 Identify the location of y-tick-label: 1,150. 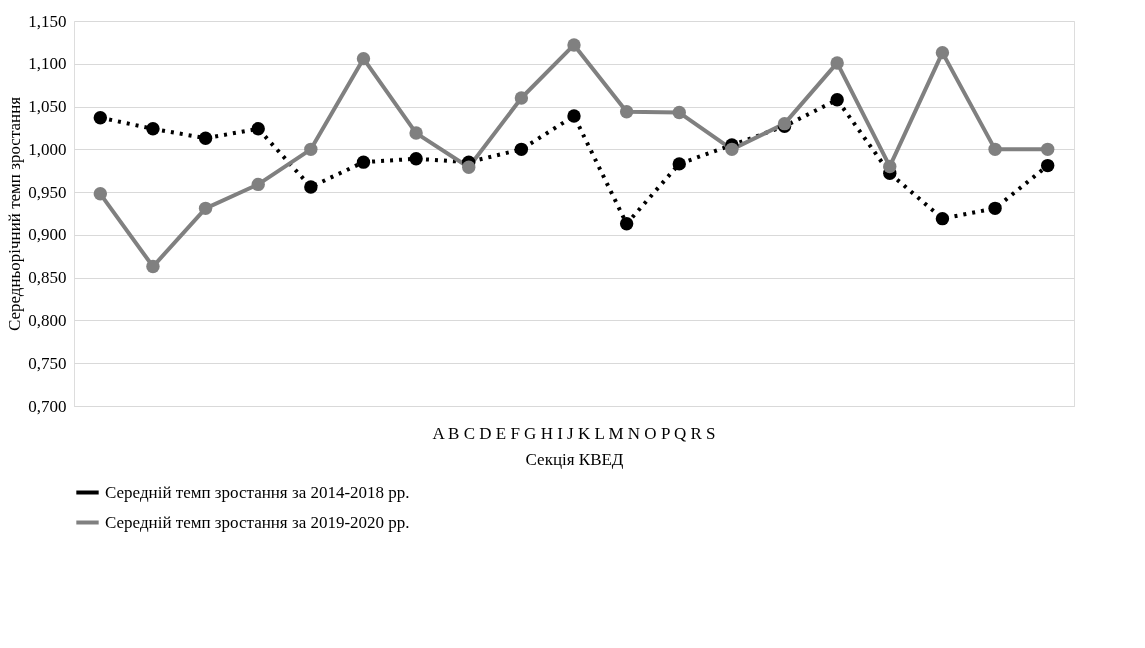
(47, 21).